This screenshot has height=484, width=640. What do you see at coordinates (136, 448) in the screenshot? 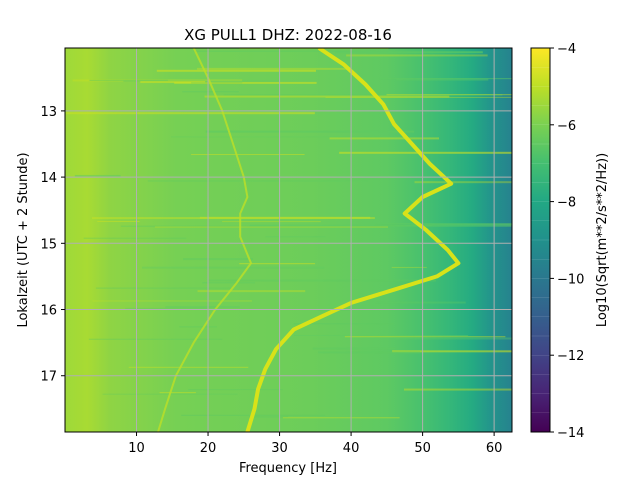
I see `x-tick-label: 10` at bounding box center [136, 448].